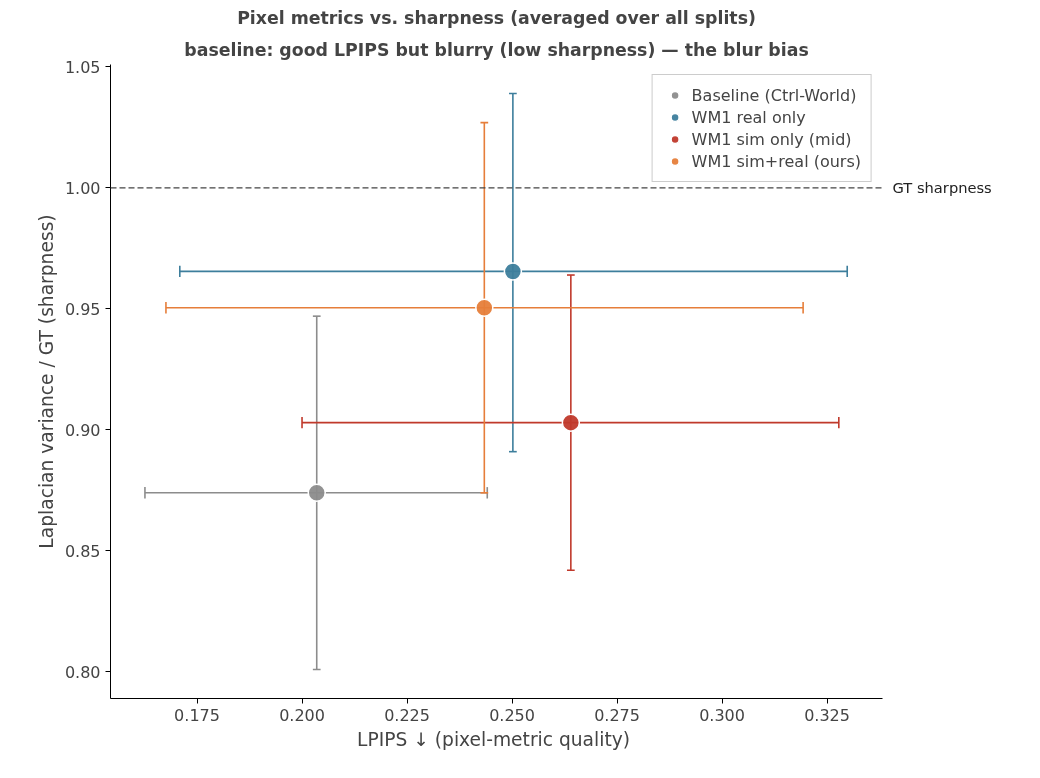 The height and width of the screenshot is (778, 1040). Describe the element at coordinates (722, 715) in the screenshot. I see `x-tick-label: 0.300` at that location.